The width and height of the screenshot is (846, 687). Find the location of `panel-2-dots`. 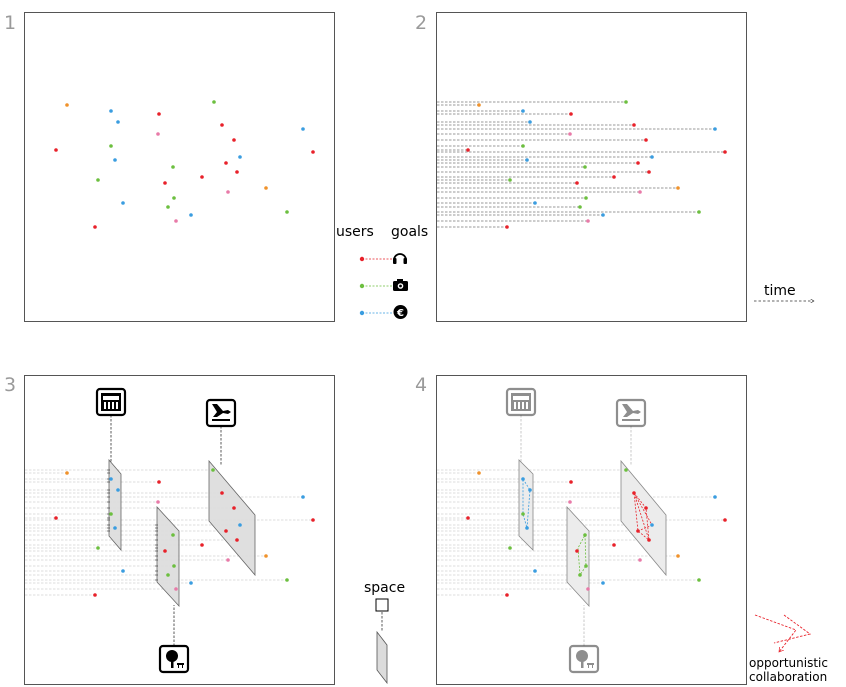

panel-2-dots is located at coordinates (596, 164).